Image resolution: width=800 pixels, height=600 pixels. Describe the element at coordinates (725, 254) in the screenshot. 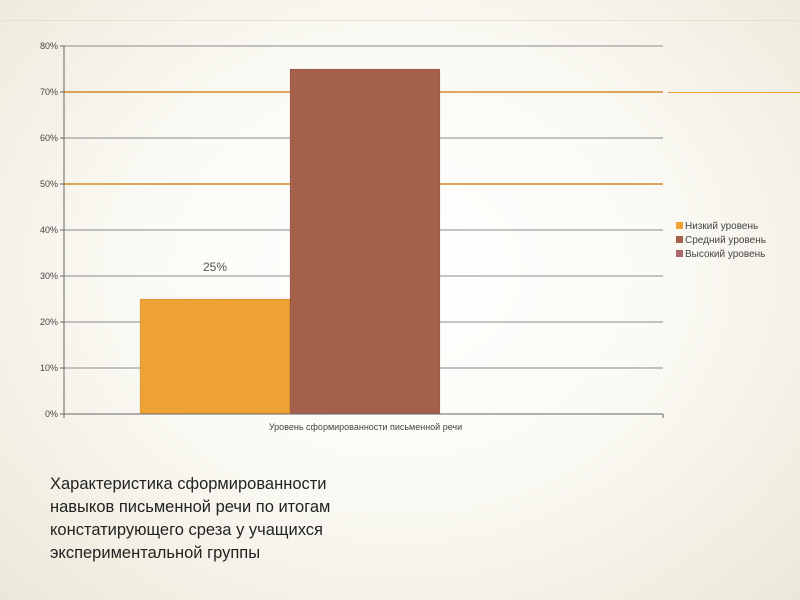

I see `legend-label-2: Высокий уровень` at that location.